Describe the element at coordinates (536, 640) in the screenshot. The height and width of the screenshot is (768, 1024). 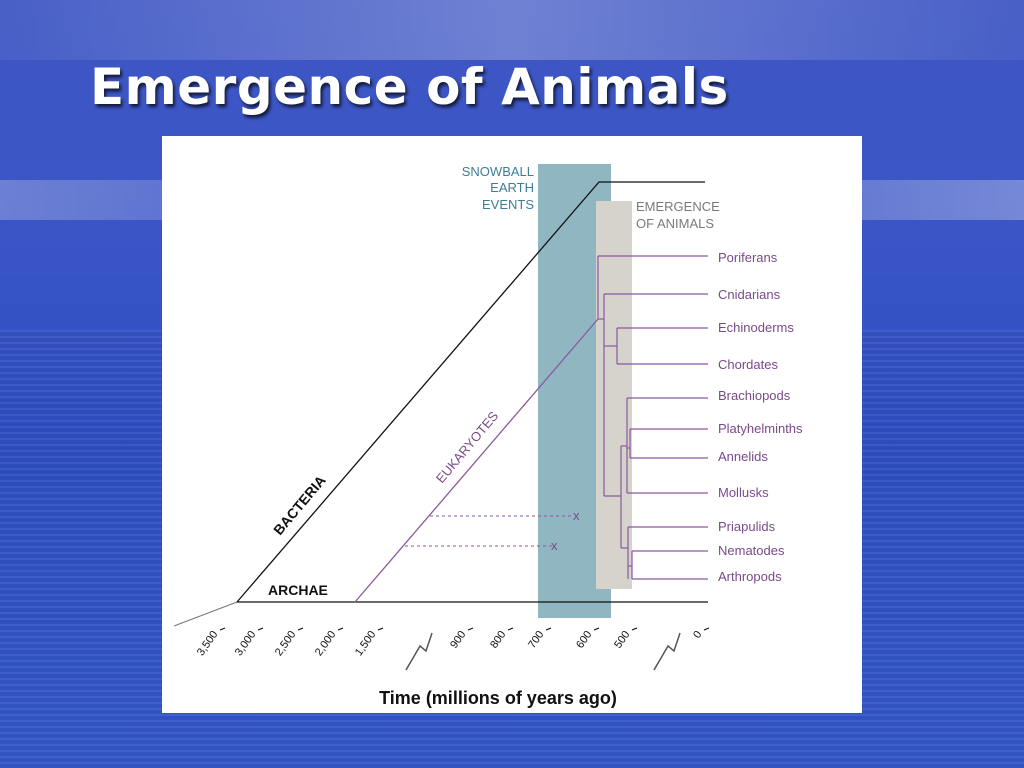
I see `time-tick-label: 700` at that location.